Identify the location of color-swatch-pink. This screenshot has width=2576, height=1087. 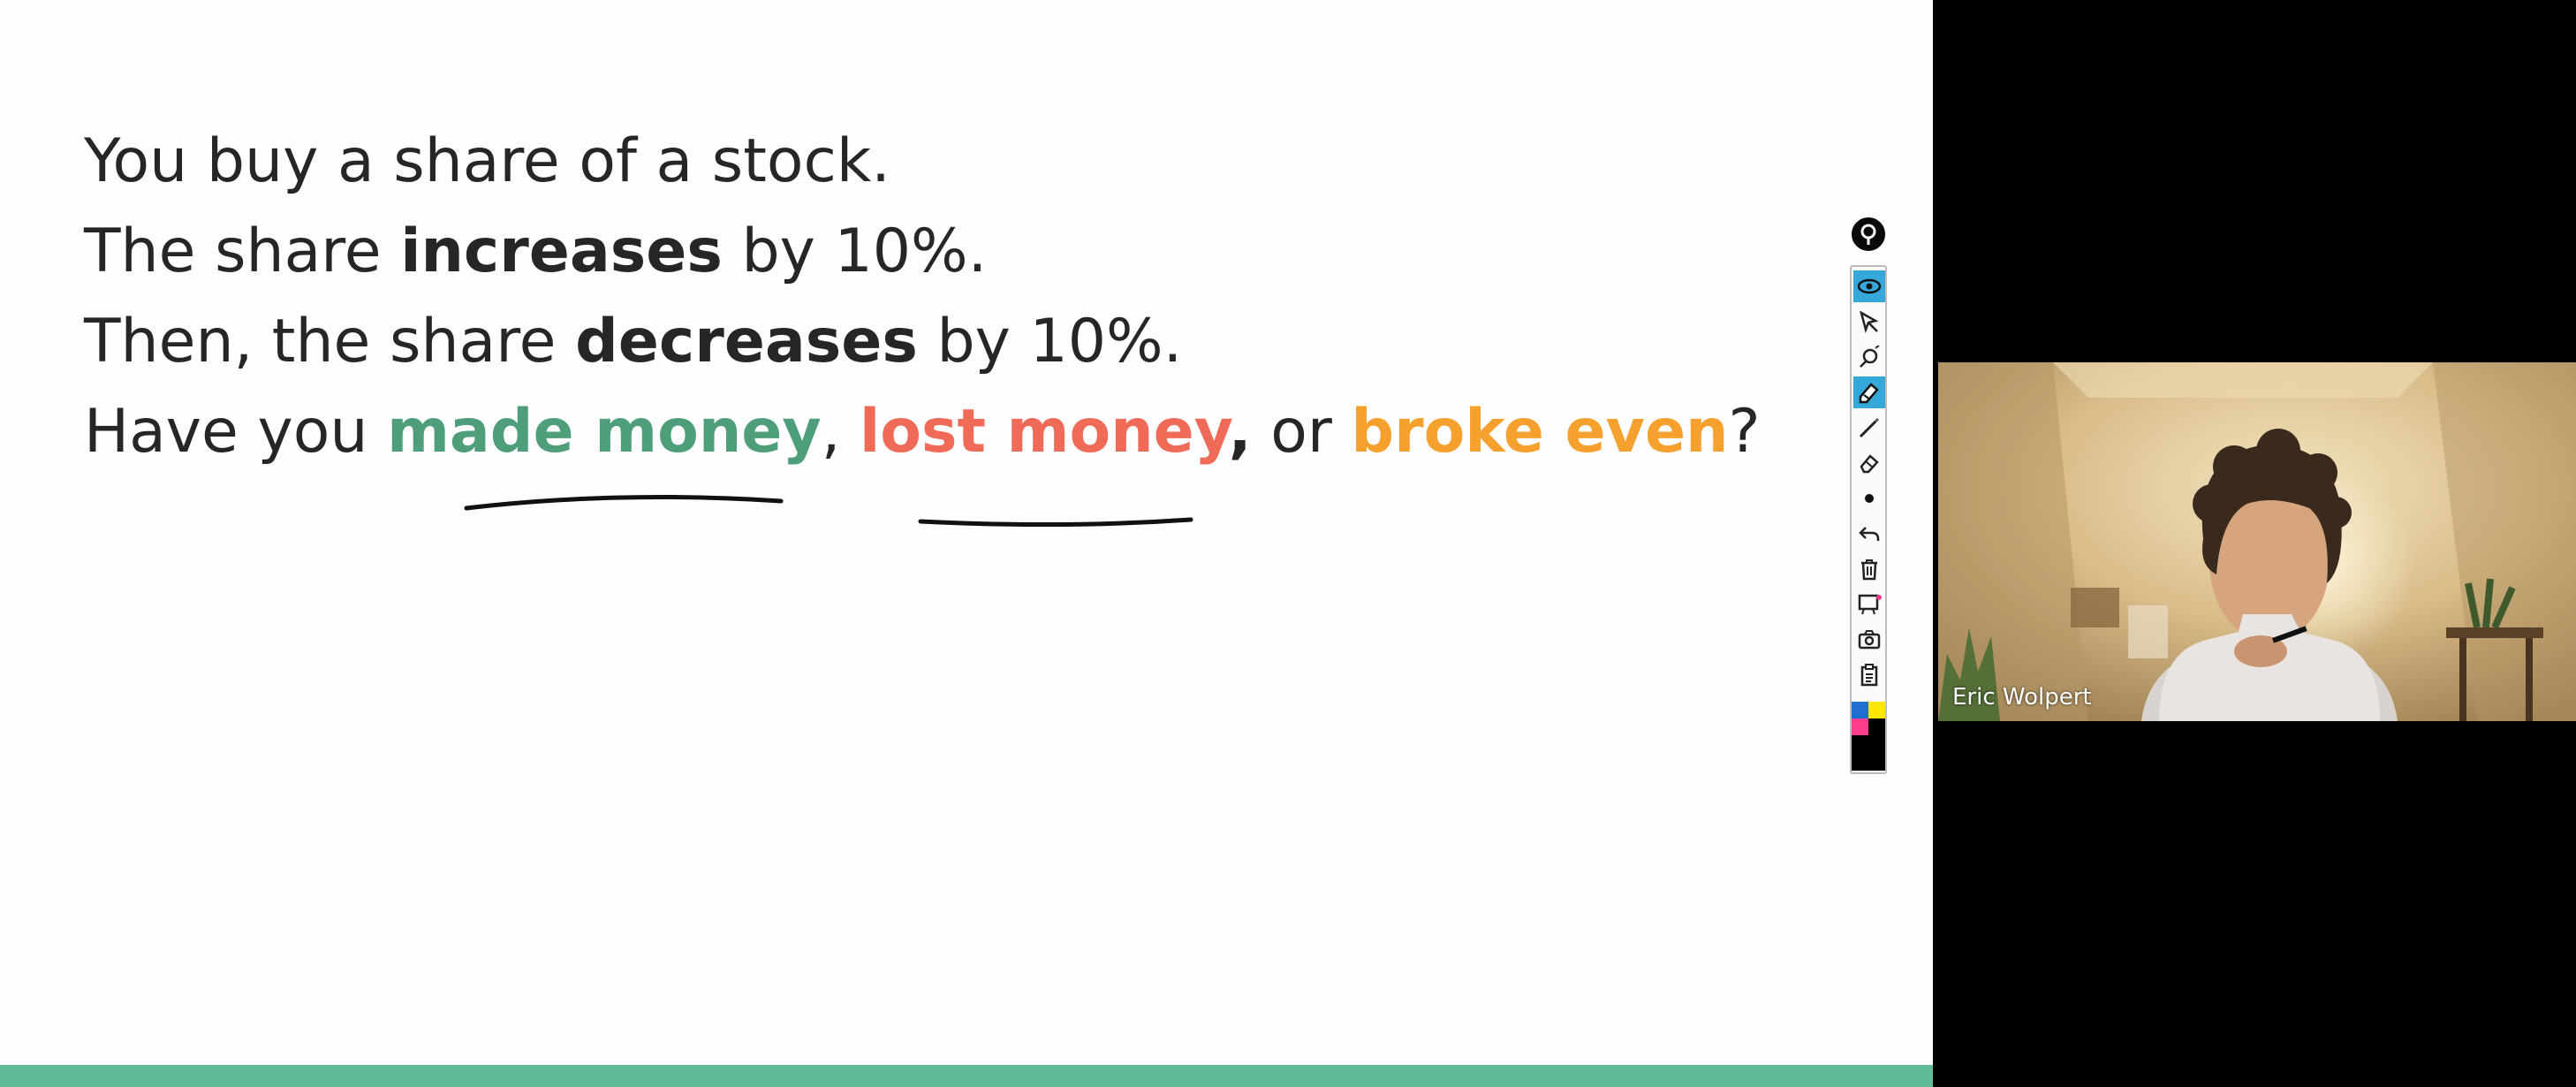
(1860, 726).